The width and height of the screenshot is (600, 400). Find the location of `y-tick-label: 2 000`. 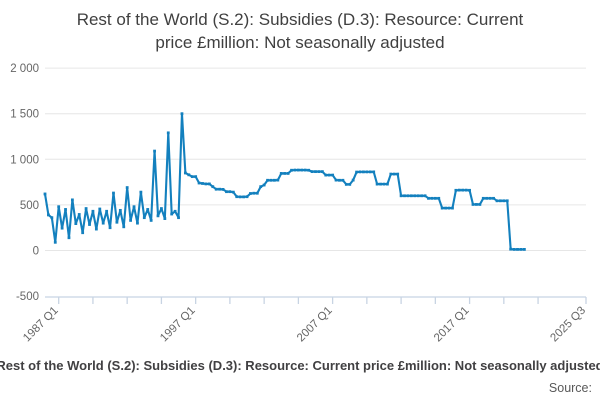

y-tick-label: 2 000 is located at coordinates (24, 69).